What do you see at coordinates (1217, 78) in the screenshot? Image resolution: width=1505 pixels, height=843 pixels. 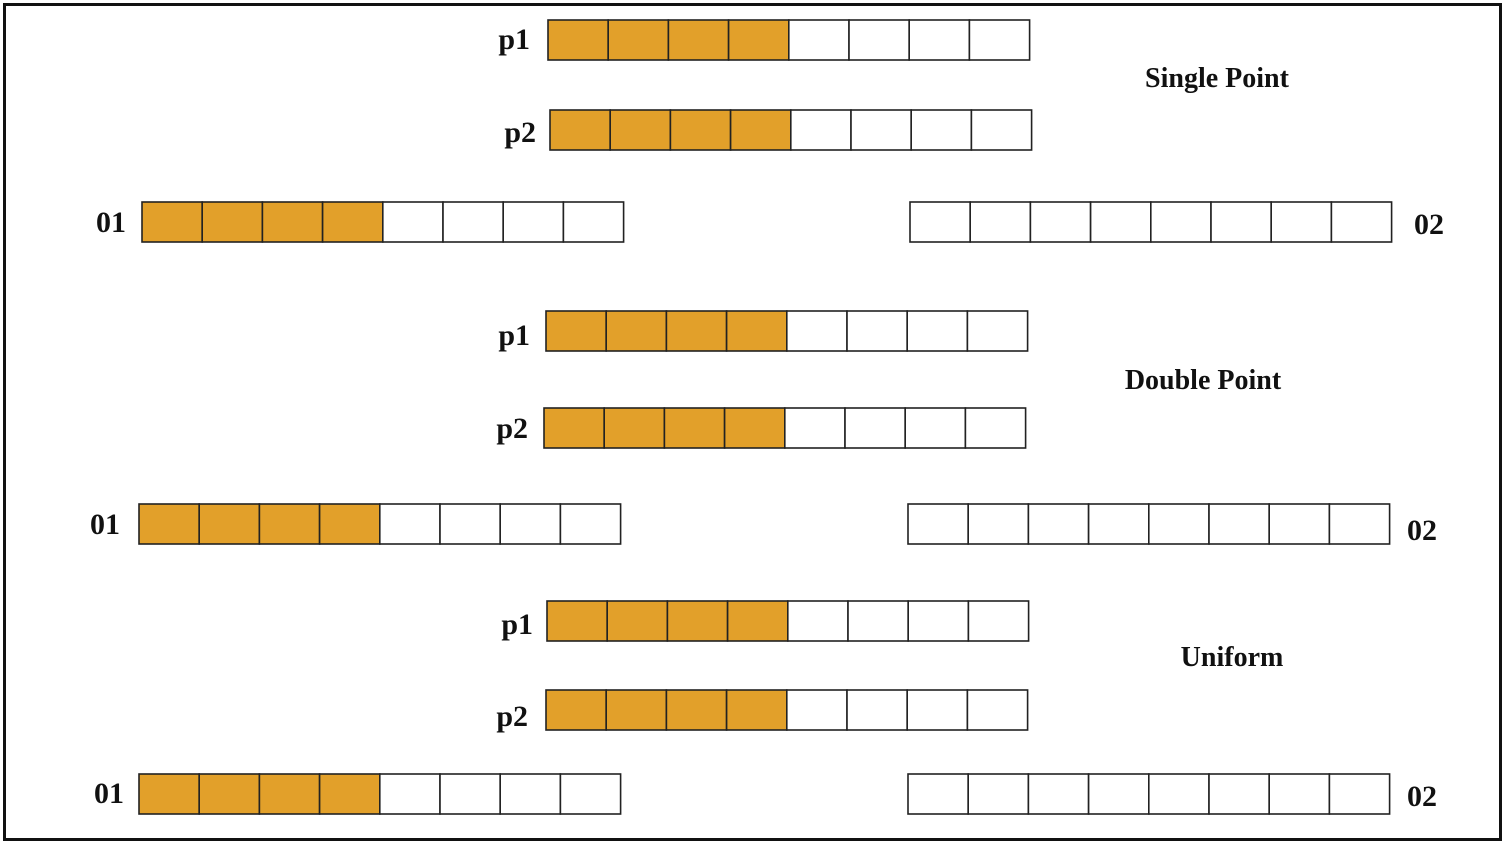 I see `section-title: Single Point` at bounding box center [1217, 78].